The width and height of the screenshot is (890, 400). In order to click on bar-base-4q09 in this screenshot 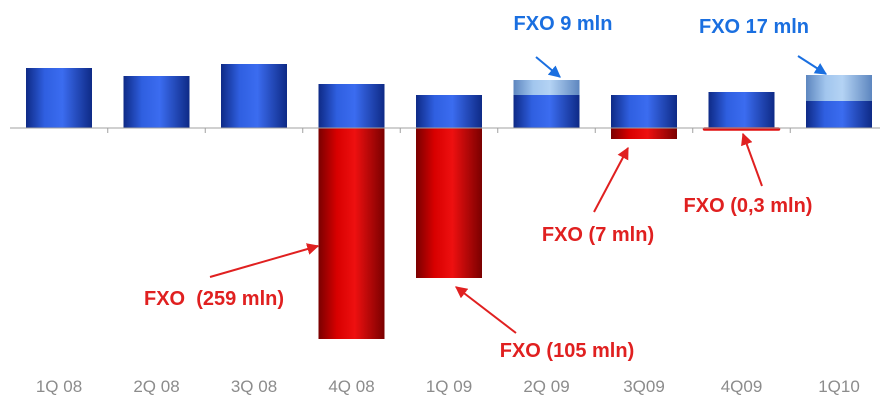, I will do `click(741, 110)`.